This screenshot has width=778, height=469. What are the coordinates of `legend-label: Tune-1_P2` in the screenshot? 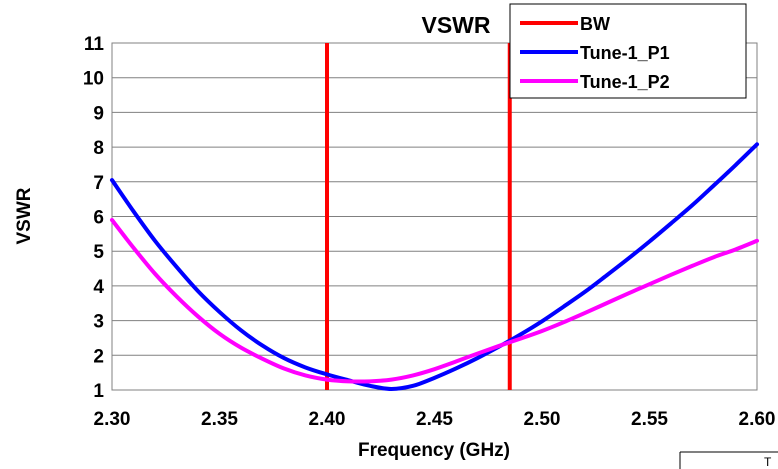 It's located at (625, 82).